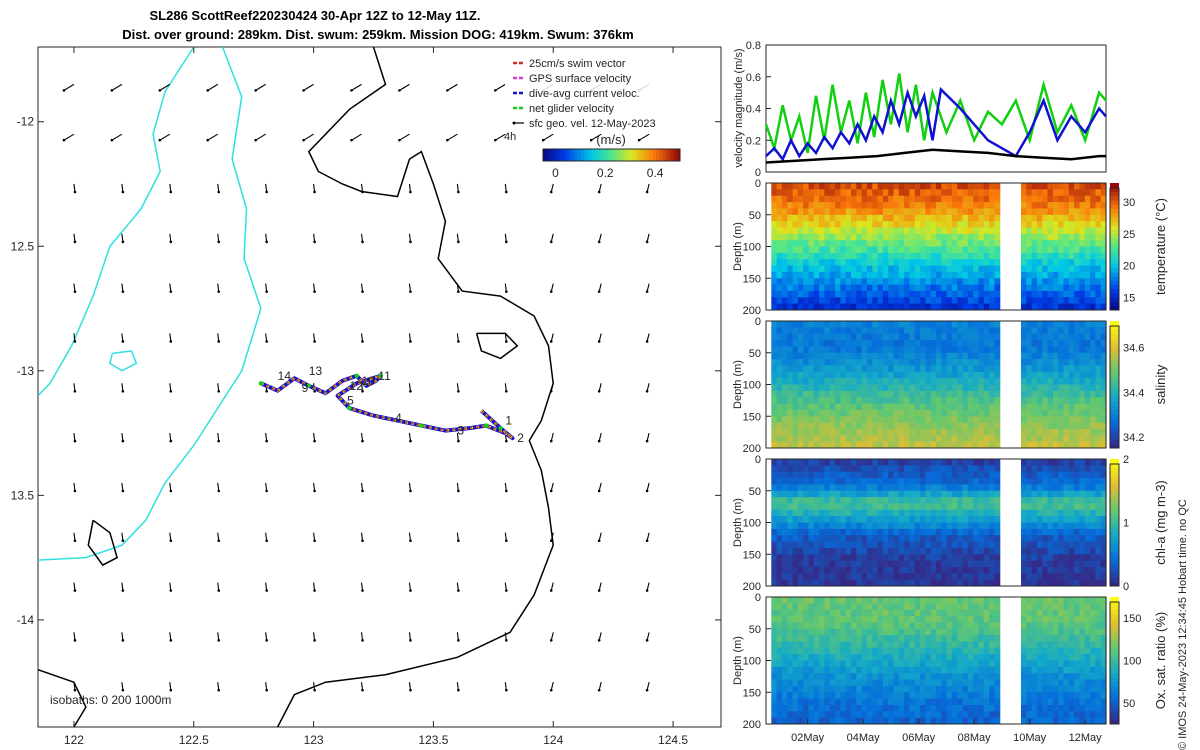 This screenshot has width=1200, height=750. What do you see at coordinates (357, 386) in the screenshot?
I see `track-label: 12` at bounding box center [357, 386].